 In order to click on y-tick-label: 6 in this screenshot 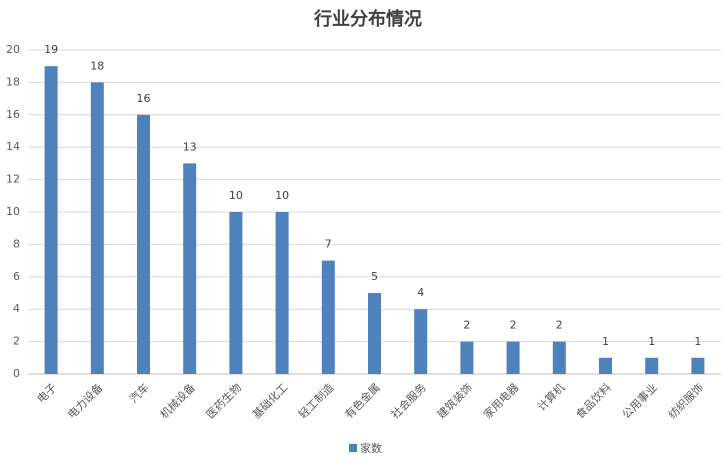, I will do `click(16, 276)`.